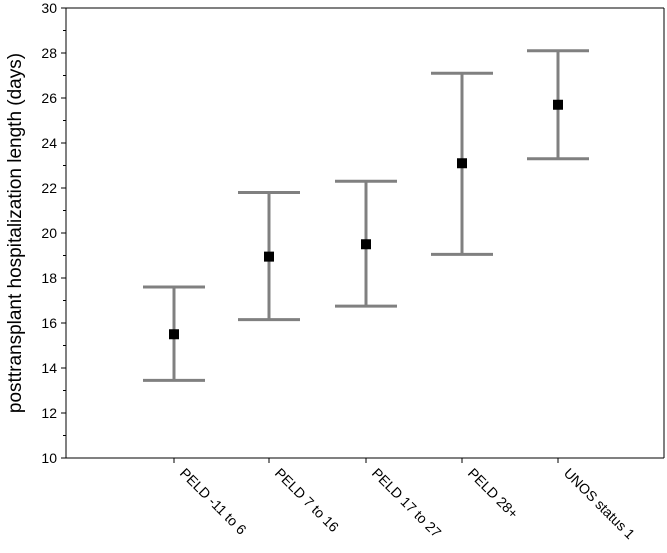 The height and width of the screenshot is (553, 667). What do you see at coordinates (49, 323) in the screenshot?
I see `y-tick-label: 16` at bounding box center [49, 323].